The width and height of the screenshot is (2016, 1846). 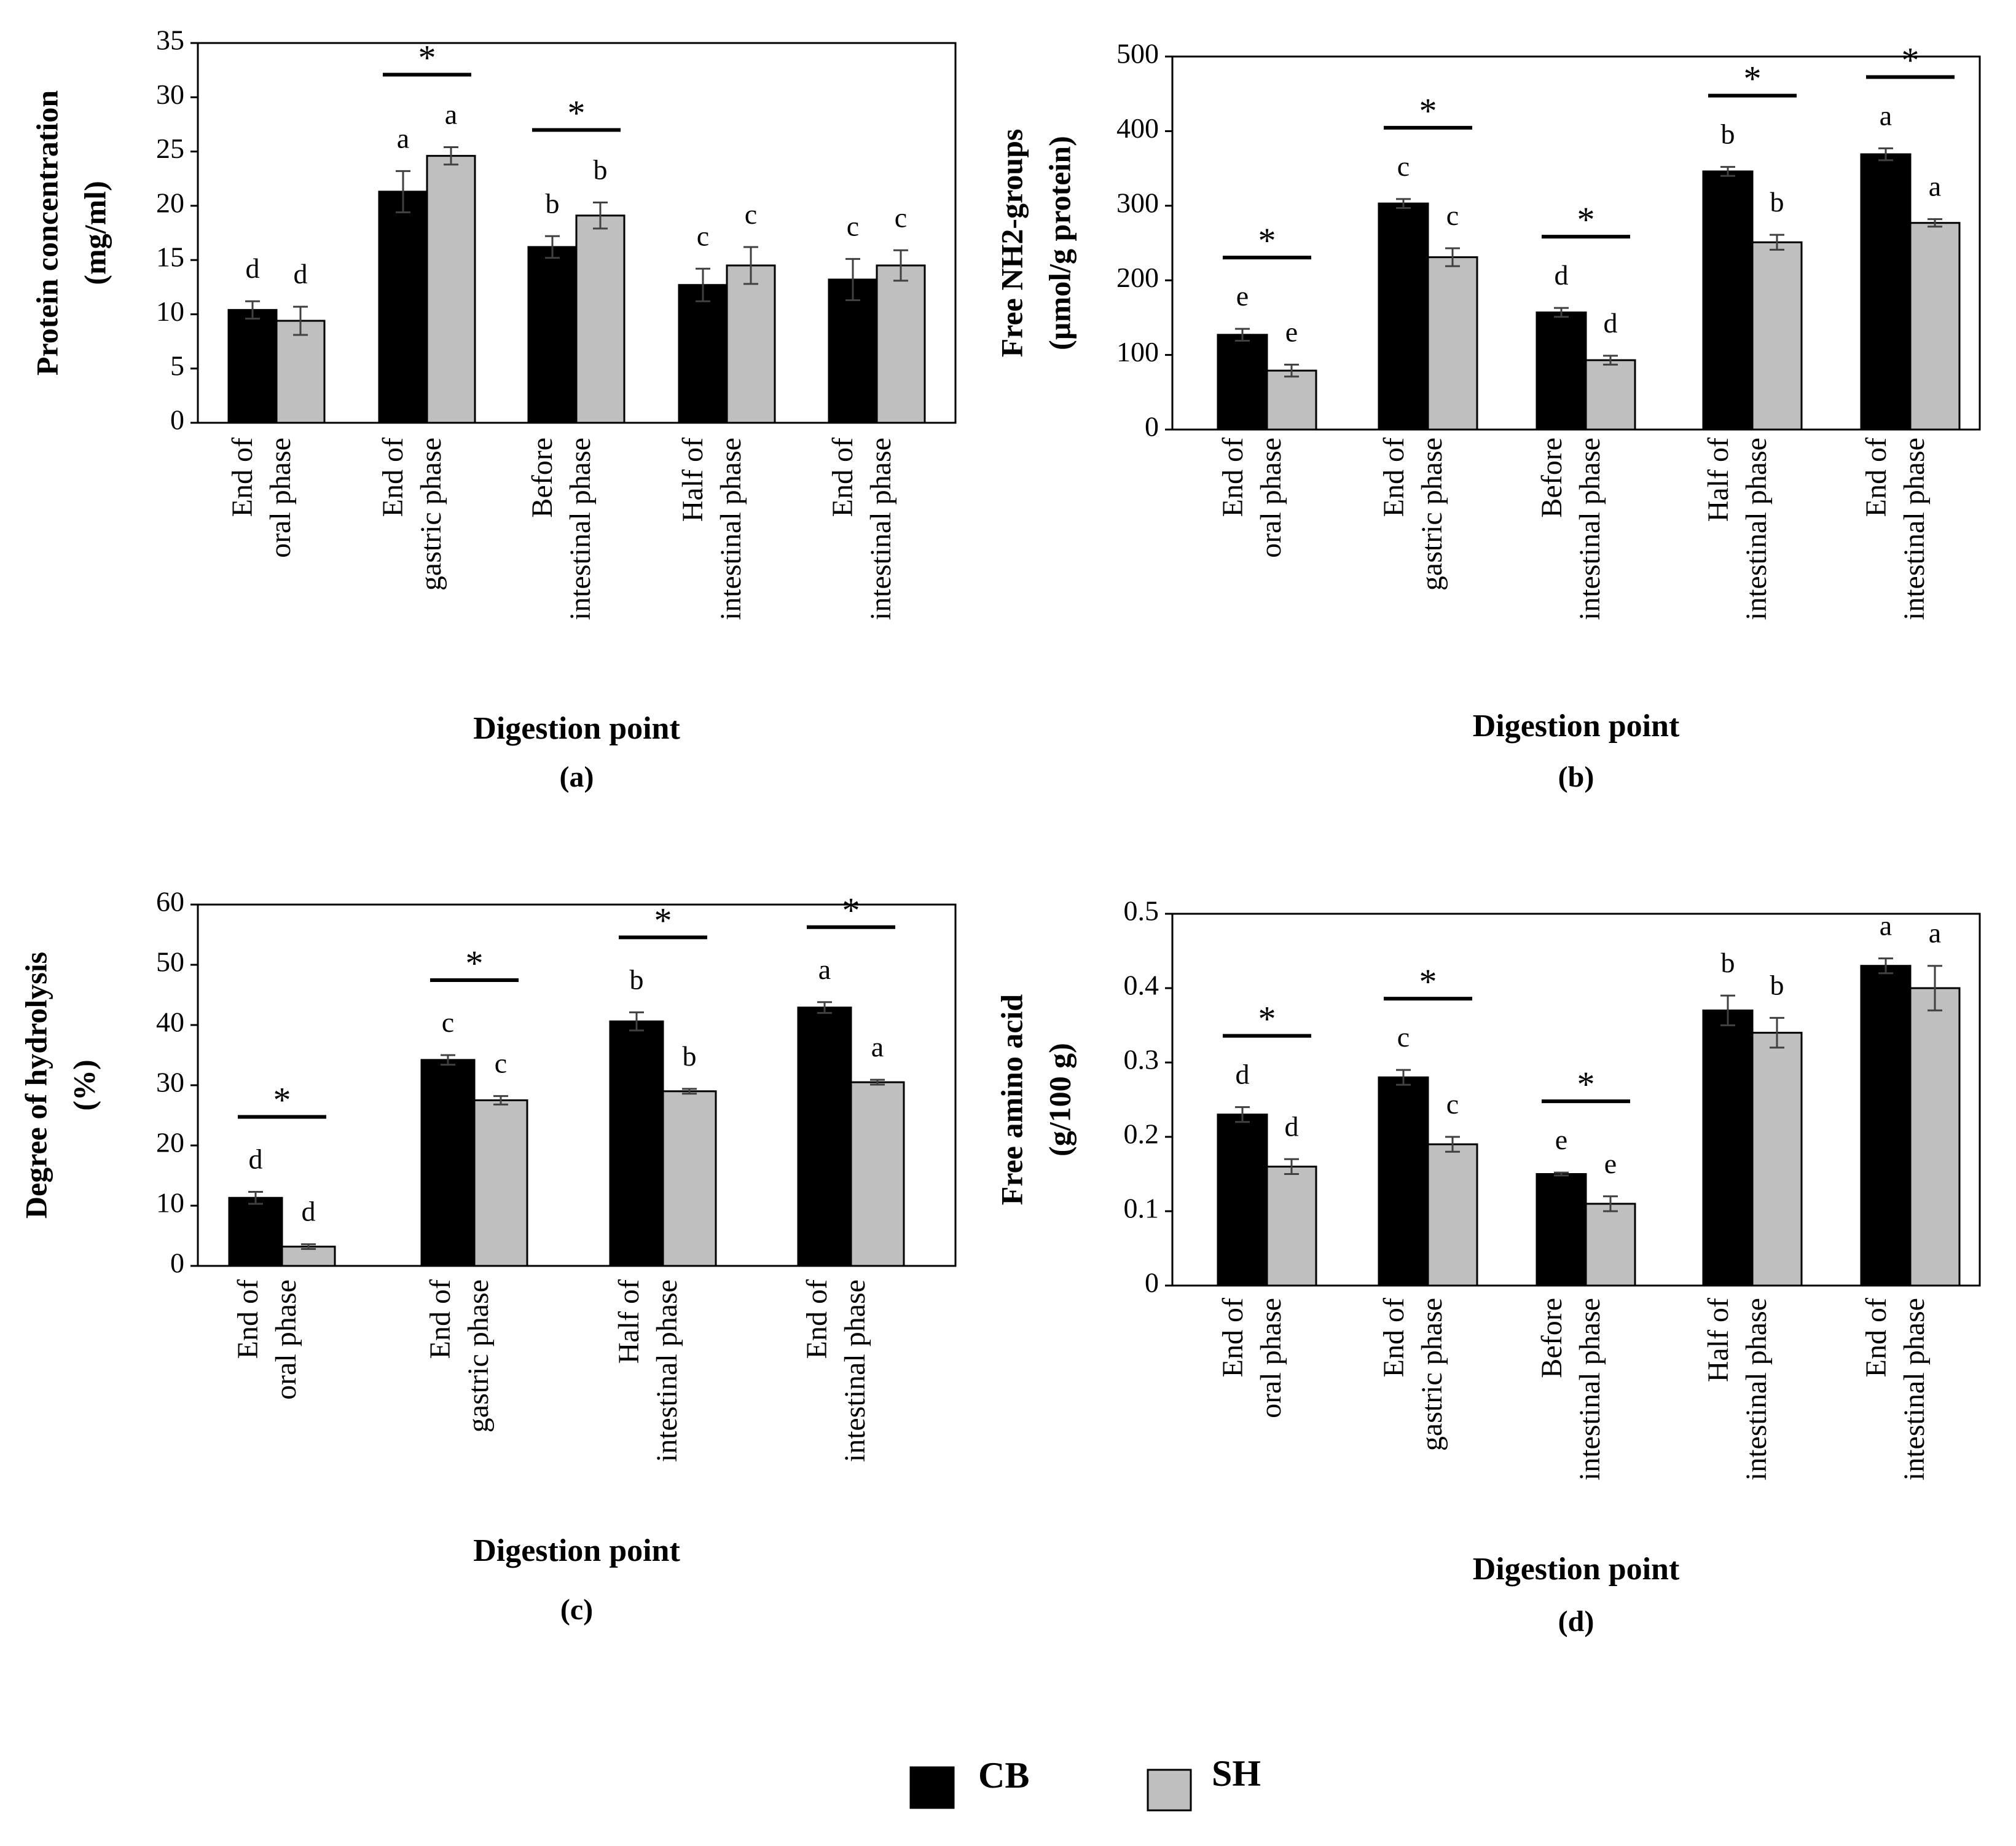 I want to click on y-tick-label: 15, so click(x=170, y=257).